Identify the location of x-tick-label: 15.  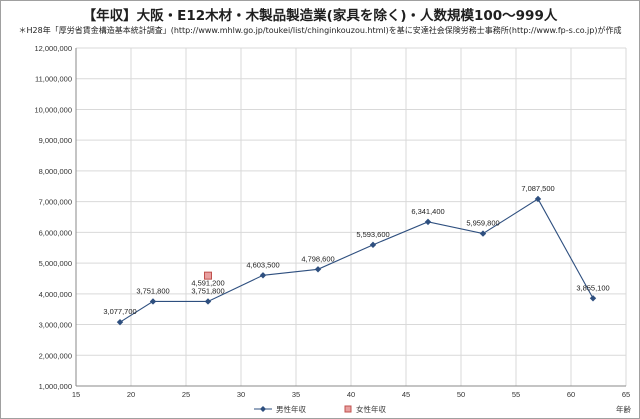
(76, 394).